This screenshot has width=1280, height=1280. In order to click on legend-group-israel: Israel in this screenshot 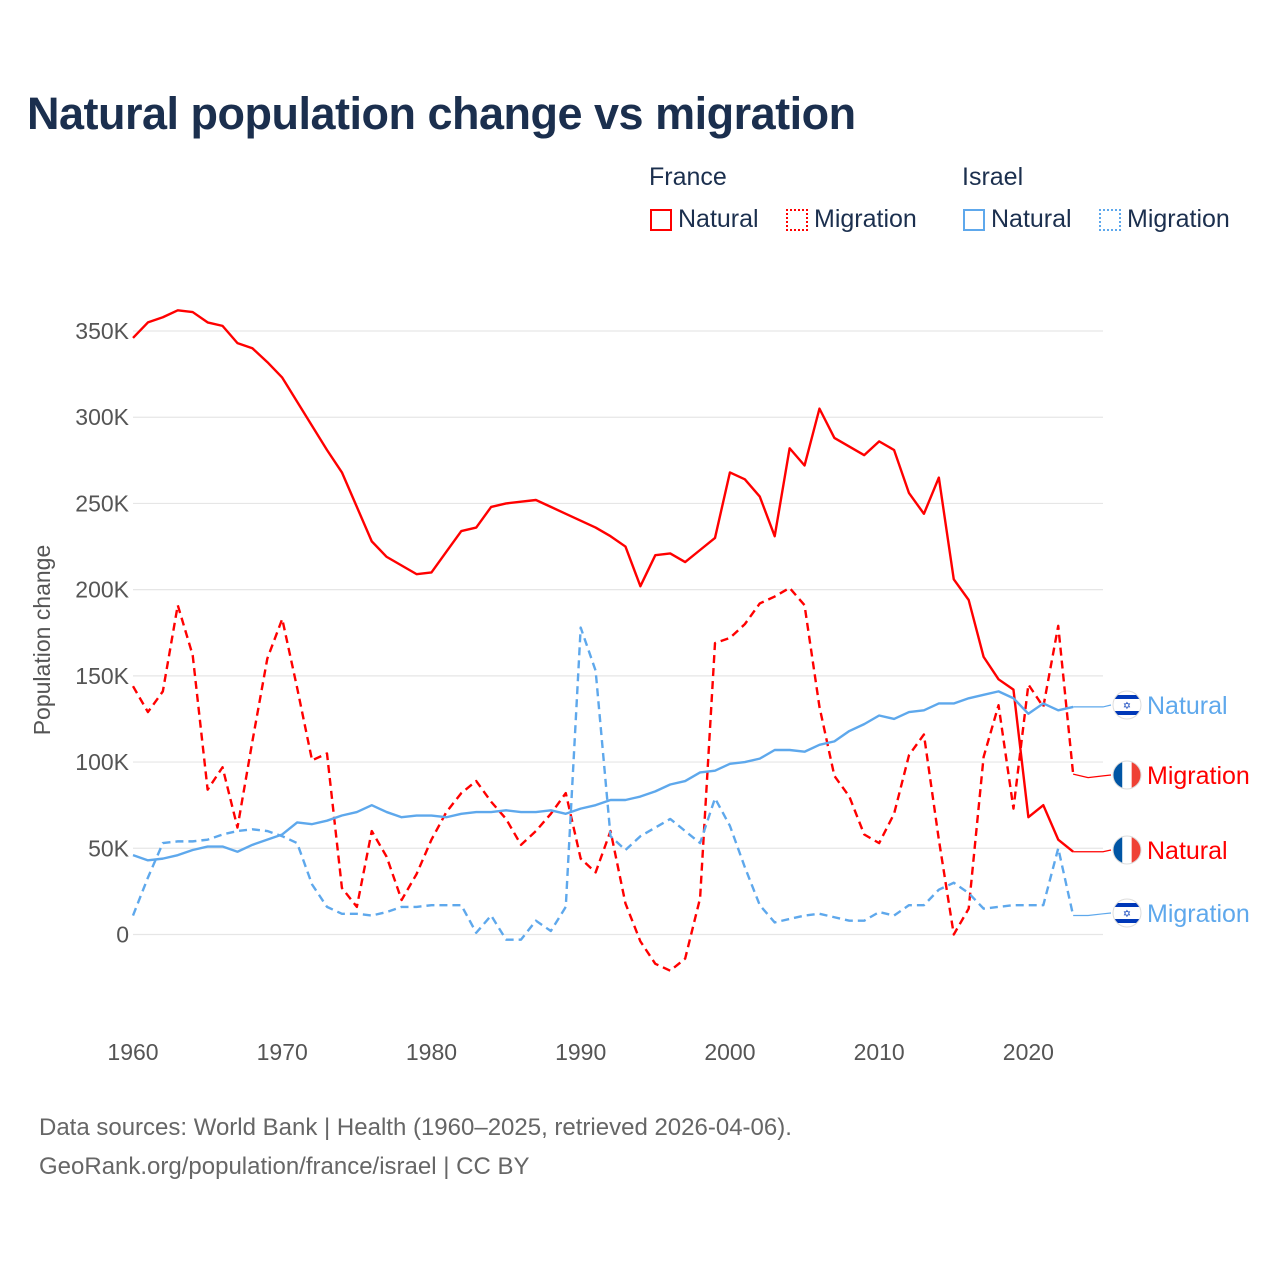, I will do `click(993, 177)`.